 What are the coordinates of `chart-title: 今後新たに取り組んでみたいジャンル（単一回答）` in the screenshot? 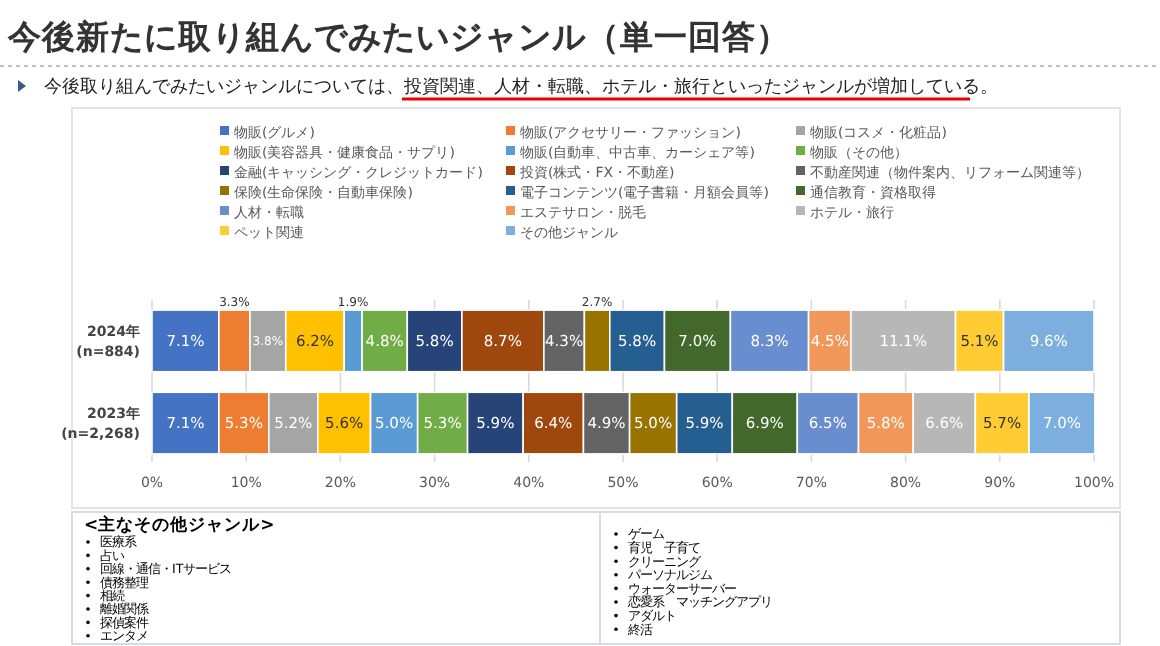 It's located at (398, 36).